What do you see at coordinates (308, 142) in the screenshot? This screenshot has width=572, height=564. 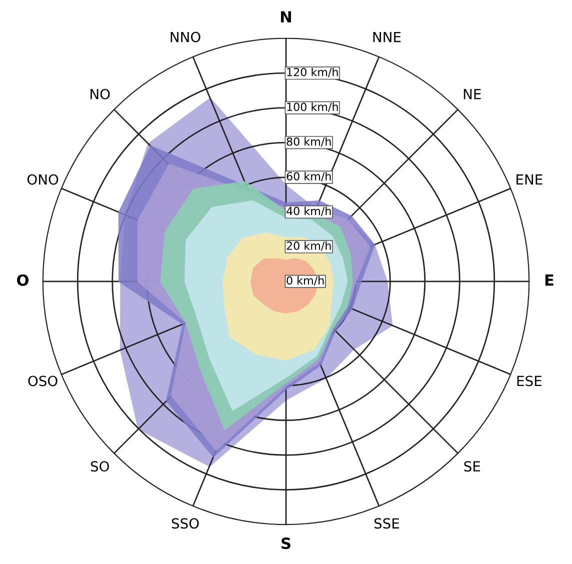 I see `y-tick-label: 80 km/h` at bounding box center [308, 142].